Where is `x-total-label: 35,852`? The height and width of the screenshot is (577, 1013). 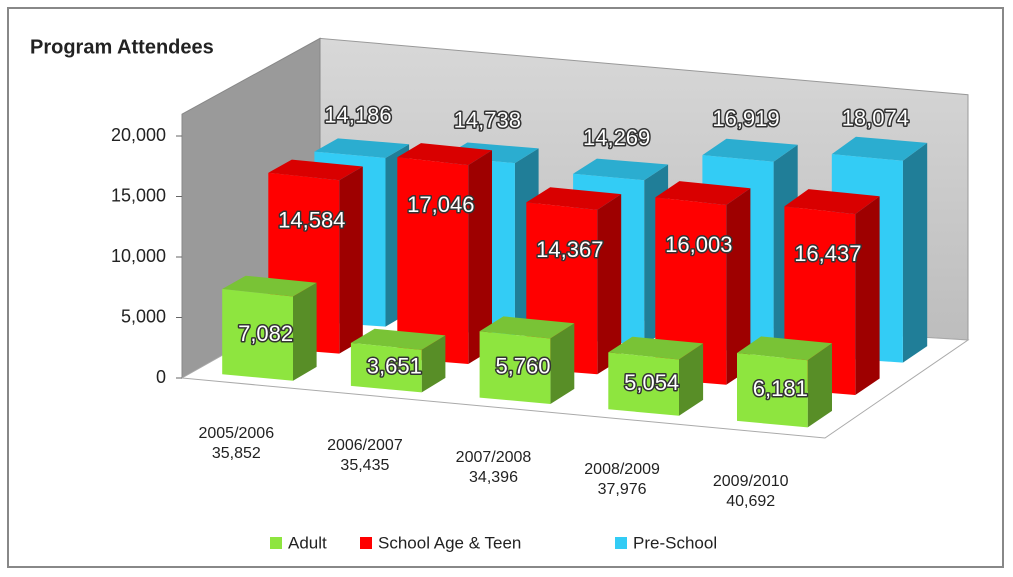
x-total-label: 35,852 is located at coordinates (236, 453).